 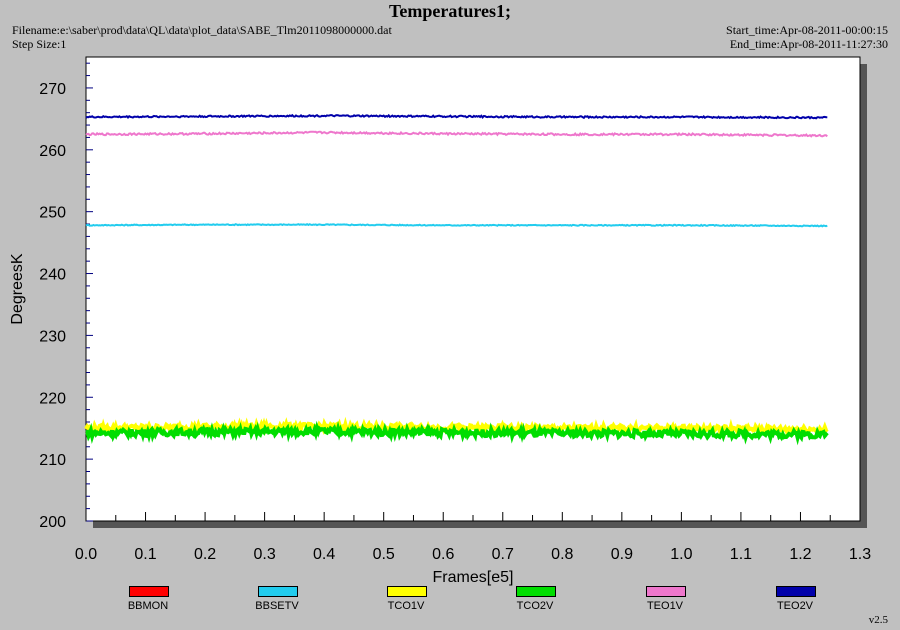 What do you see at coordinates (443, 554) in the screenshot?
I see `x-tick-label: 0.6` at bounding box center [443, 554].